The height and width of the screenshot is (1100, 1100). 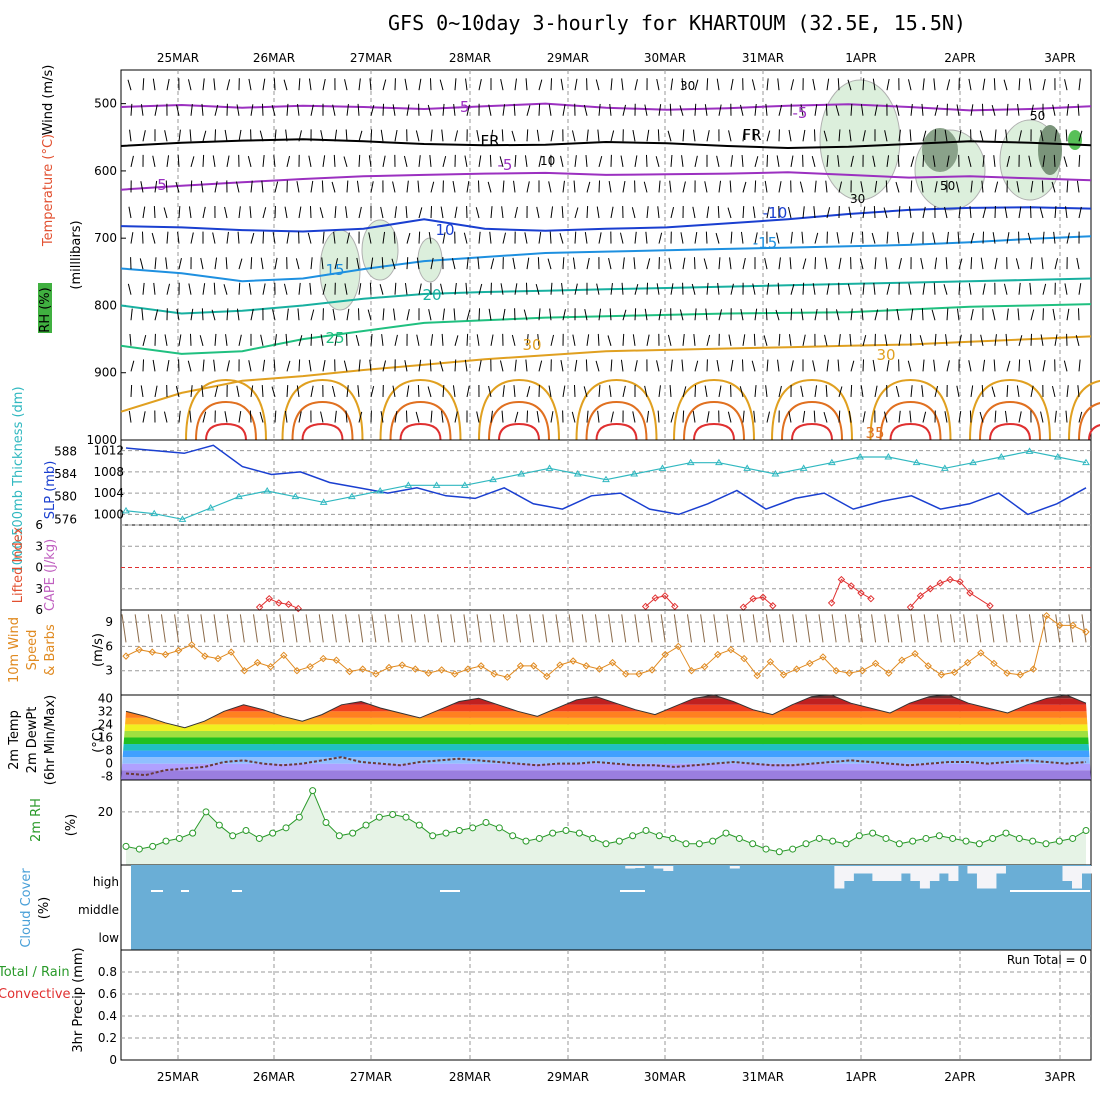 What do you see at coordinates (109, 671) in the screenshot?
I see `wind-tick-label: 3` at bounding box center [109, 671].